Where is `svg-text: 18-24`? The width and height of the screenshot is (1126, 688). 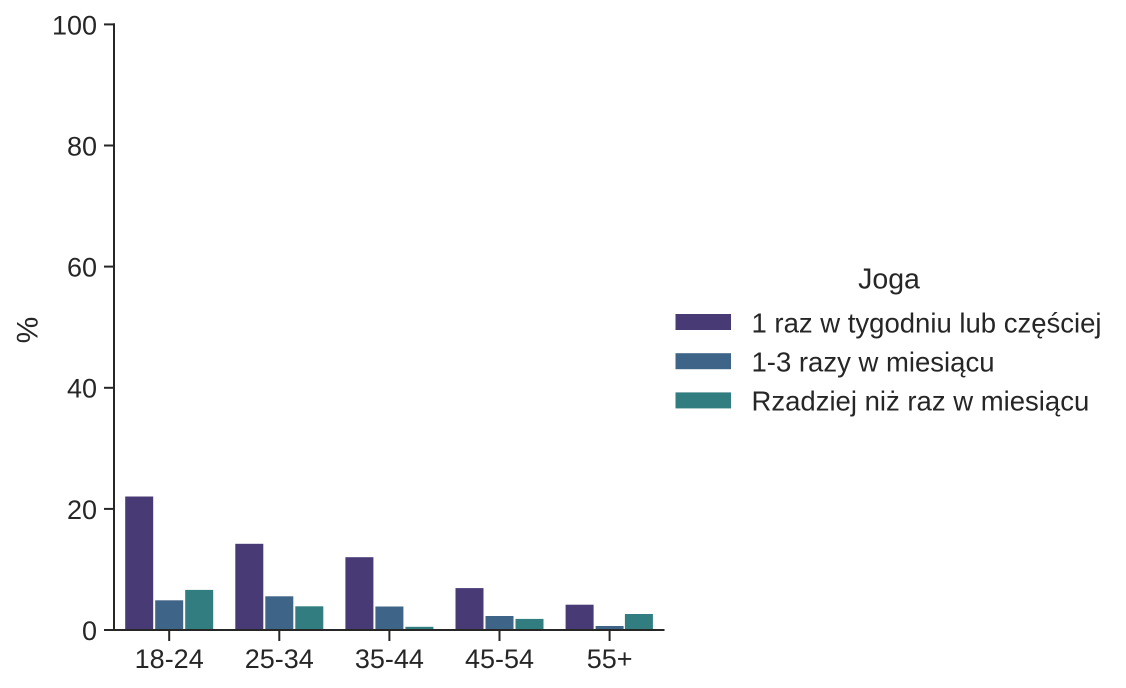
svg-text: 18-24 is located at coordinates (169, 659).